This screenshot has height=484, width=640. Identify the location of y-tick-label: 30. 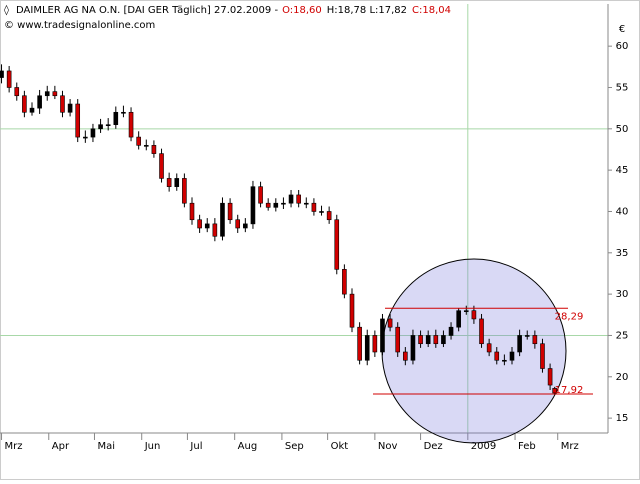
(622, 294).